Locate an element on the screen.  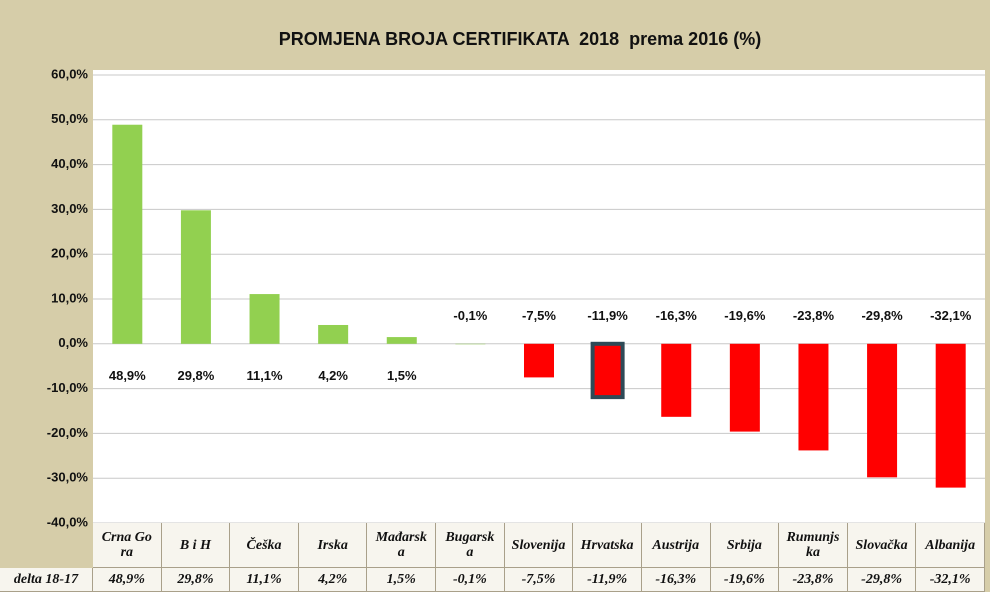
data-label: 4,2% is located at coordinates (333, 375).